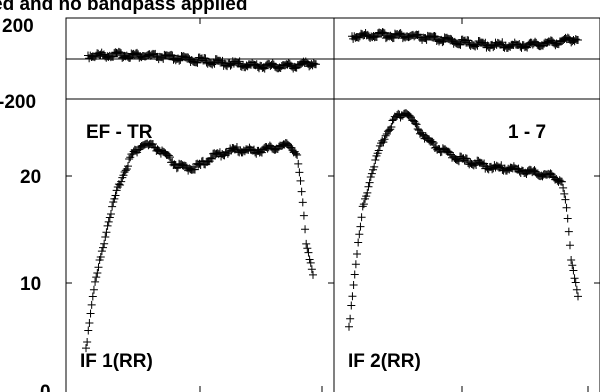 This screenshot has width=600, height=392. I want to click on ytick-label-0: 0, so click(45, 387).